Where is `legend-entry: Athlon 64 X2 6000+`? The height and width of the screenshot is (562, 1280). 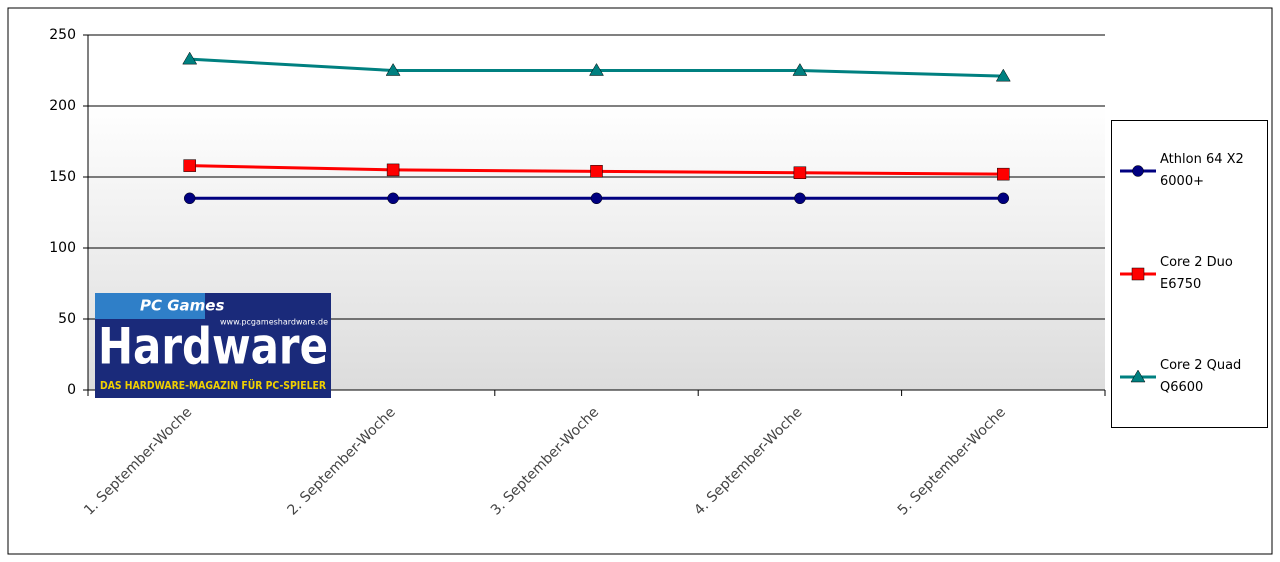
legend-entry: Athlon 64 X2 6000+ is located at coordinates (1190, 171).